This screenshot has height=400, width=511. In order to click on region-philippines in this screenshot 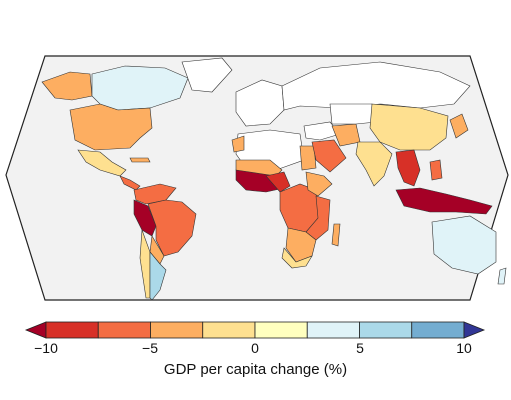, I will do `click(436, 170)`.